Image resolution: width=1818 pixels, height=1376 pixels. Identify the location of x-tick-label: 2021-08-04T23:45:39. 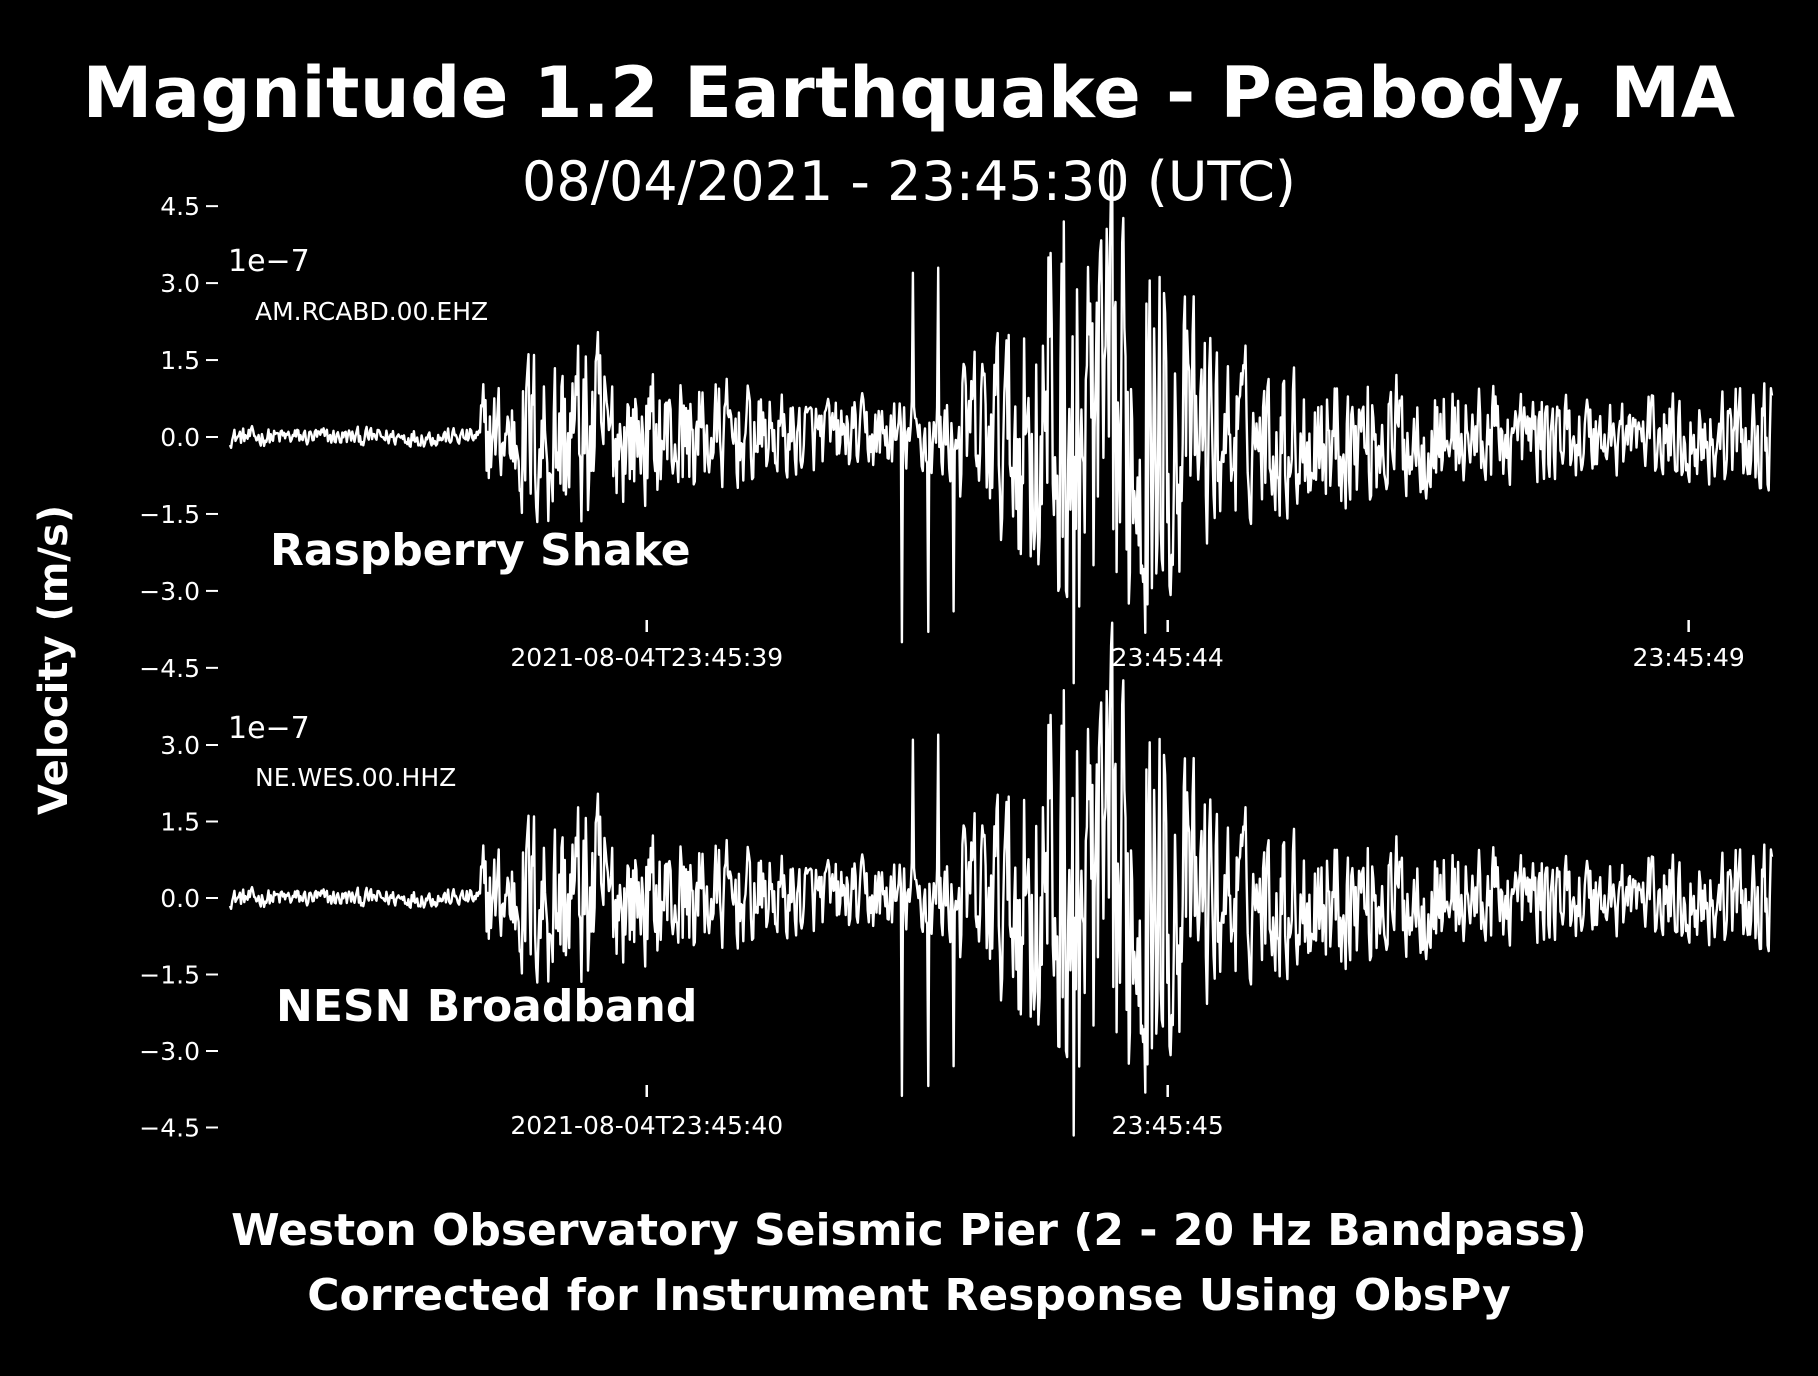
(646, 657).